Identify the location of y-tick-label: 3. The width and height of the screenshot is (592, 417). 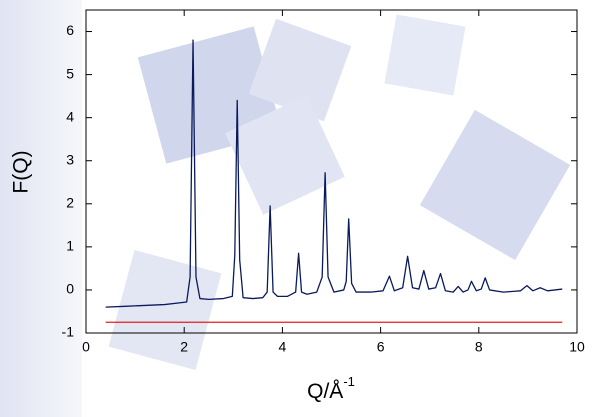
(70, 159).